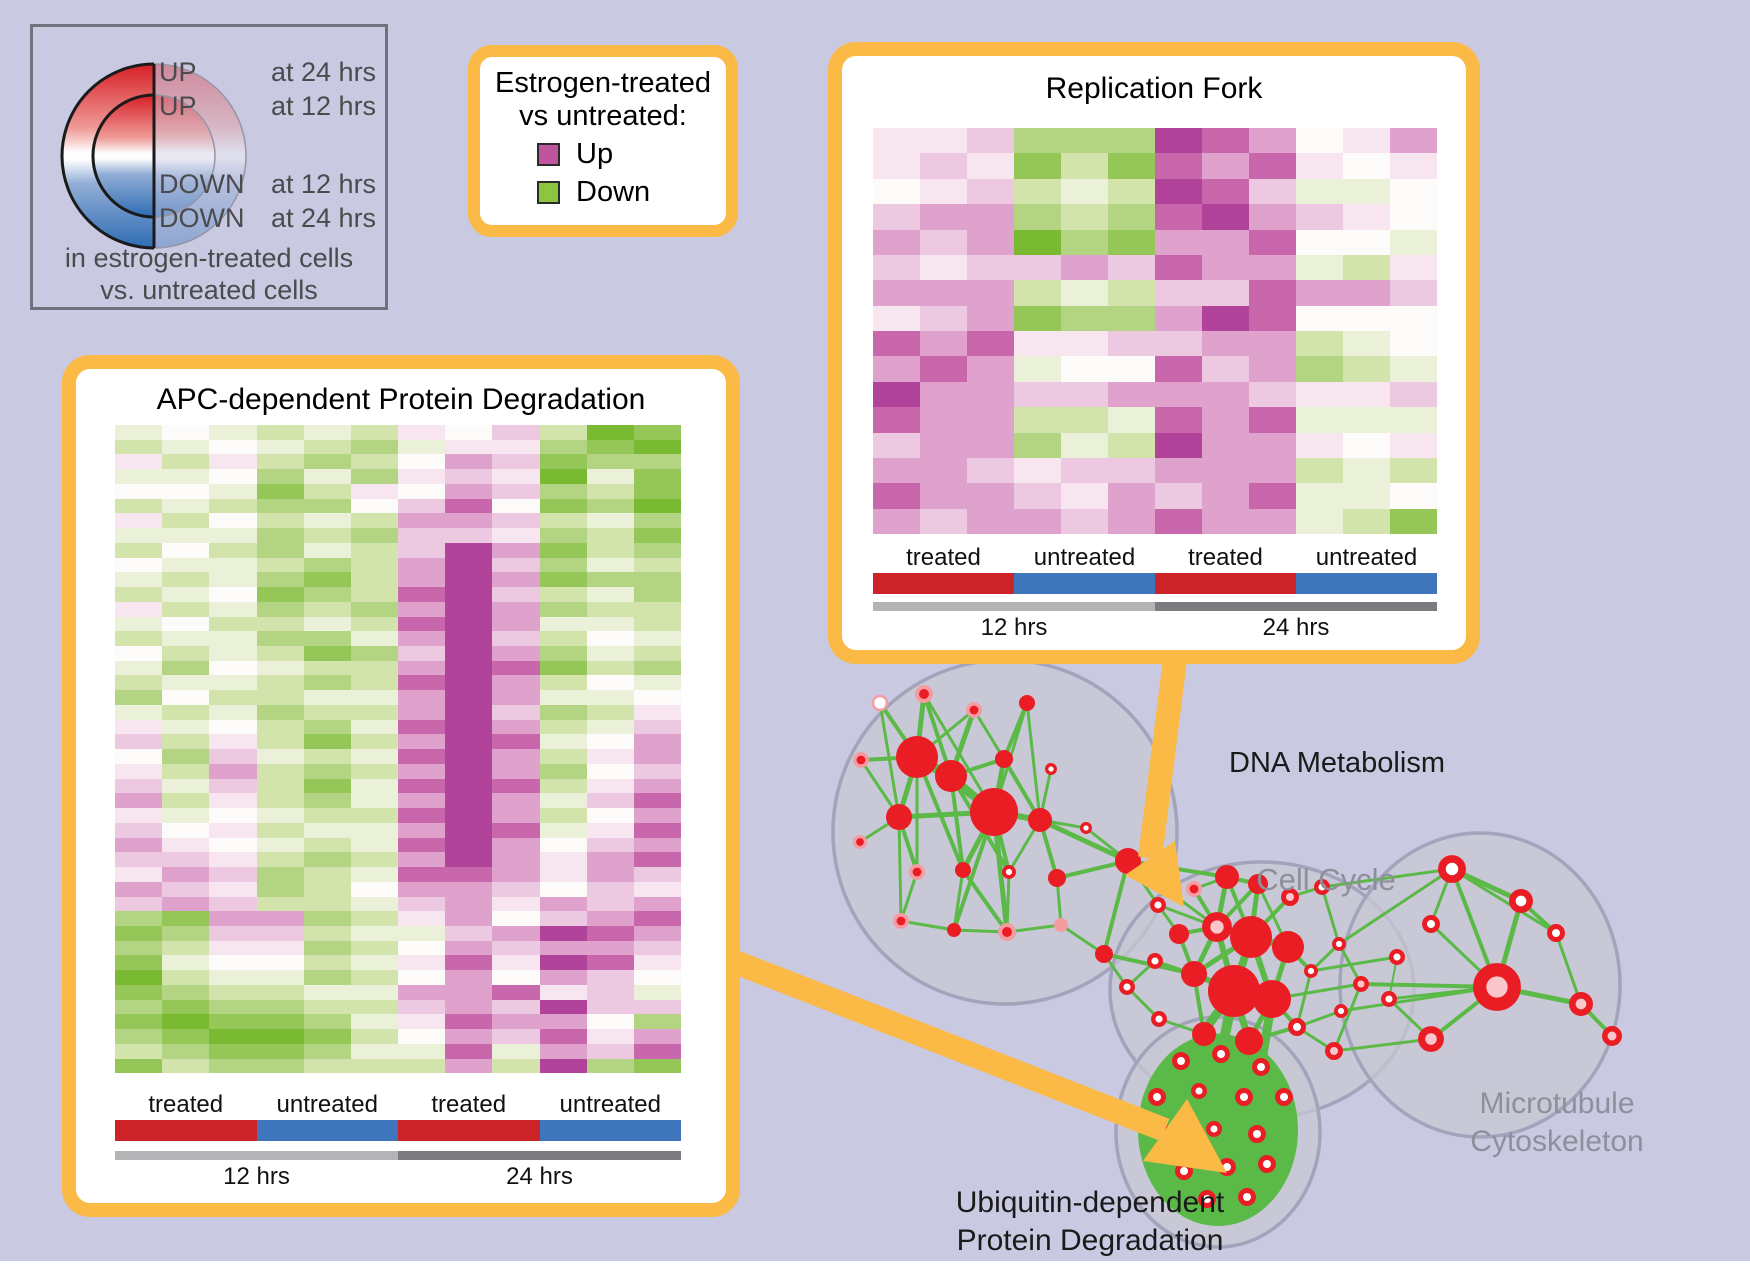  What do you see at coordinates (539, 1176) in the screenshot?
I see `time-label: 24 hrs` at bounding box center [539, 1176].